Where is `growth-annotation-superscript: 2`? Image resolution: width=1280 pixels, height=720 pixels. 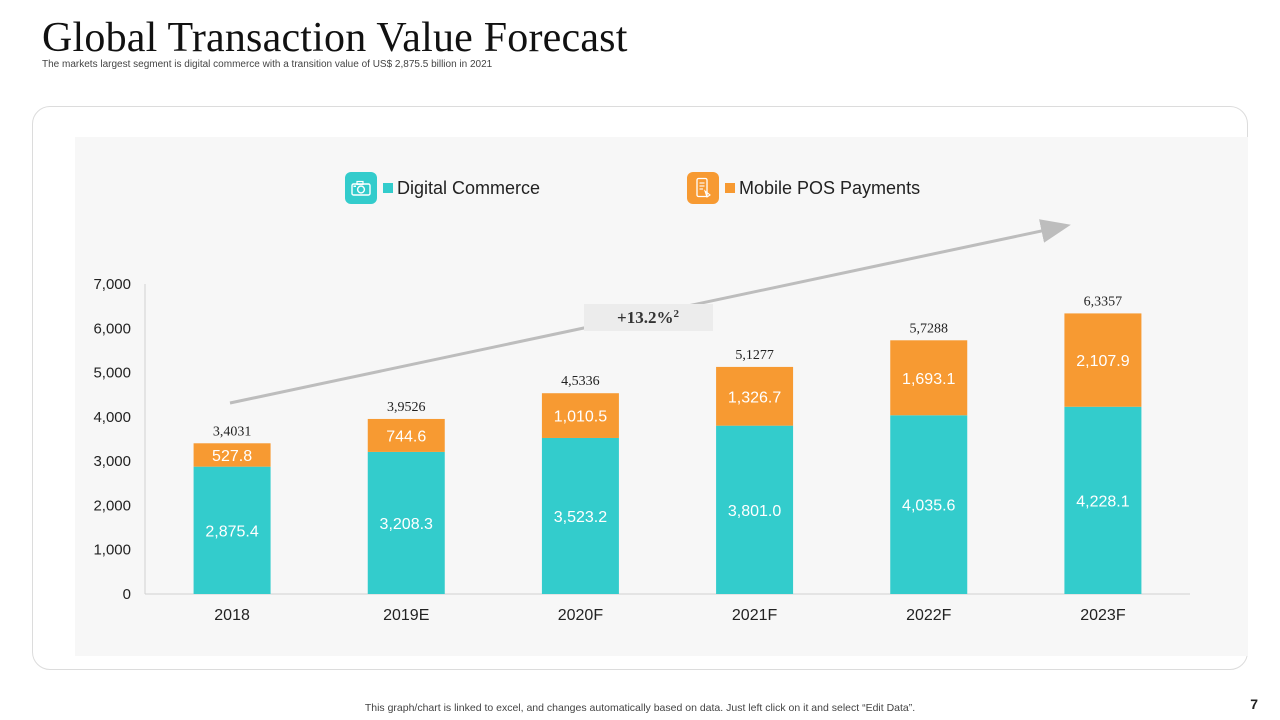
growth-annotation-superscript: 2 is located at coordinates (676, 314).